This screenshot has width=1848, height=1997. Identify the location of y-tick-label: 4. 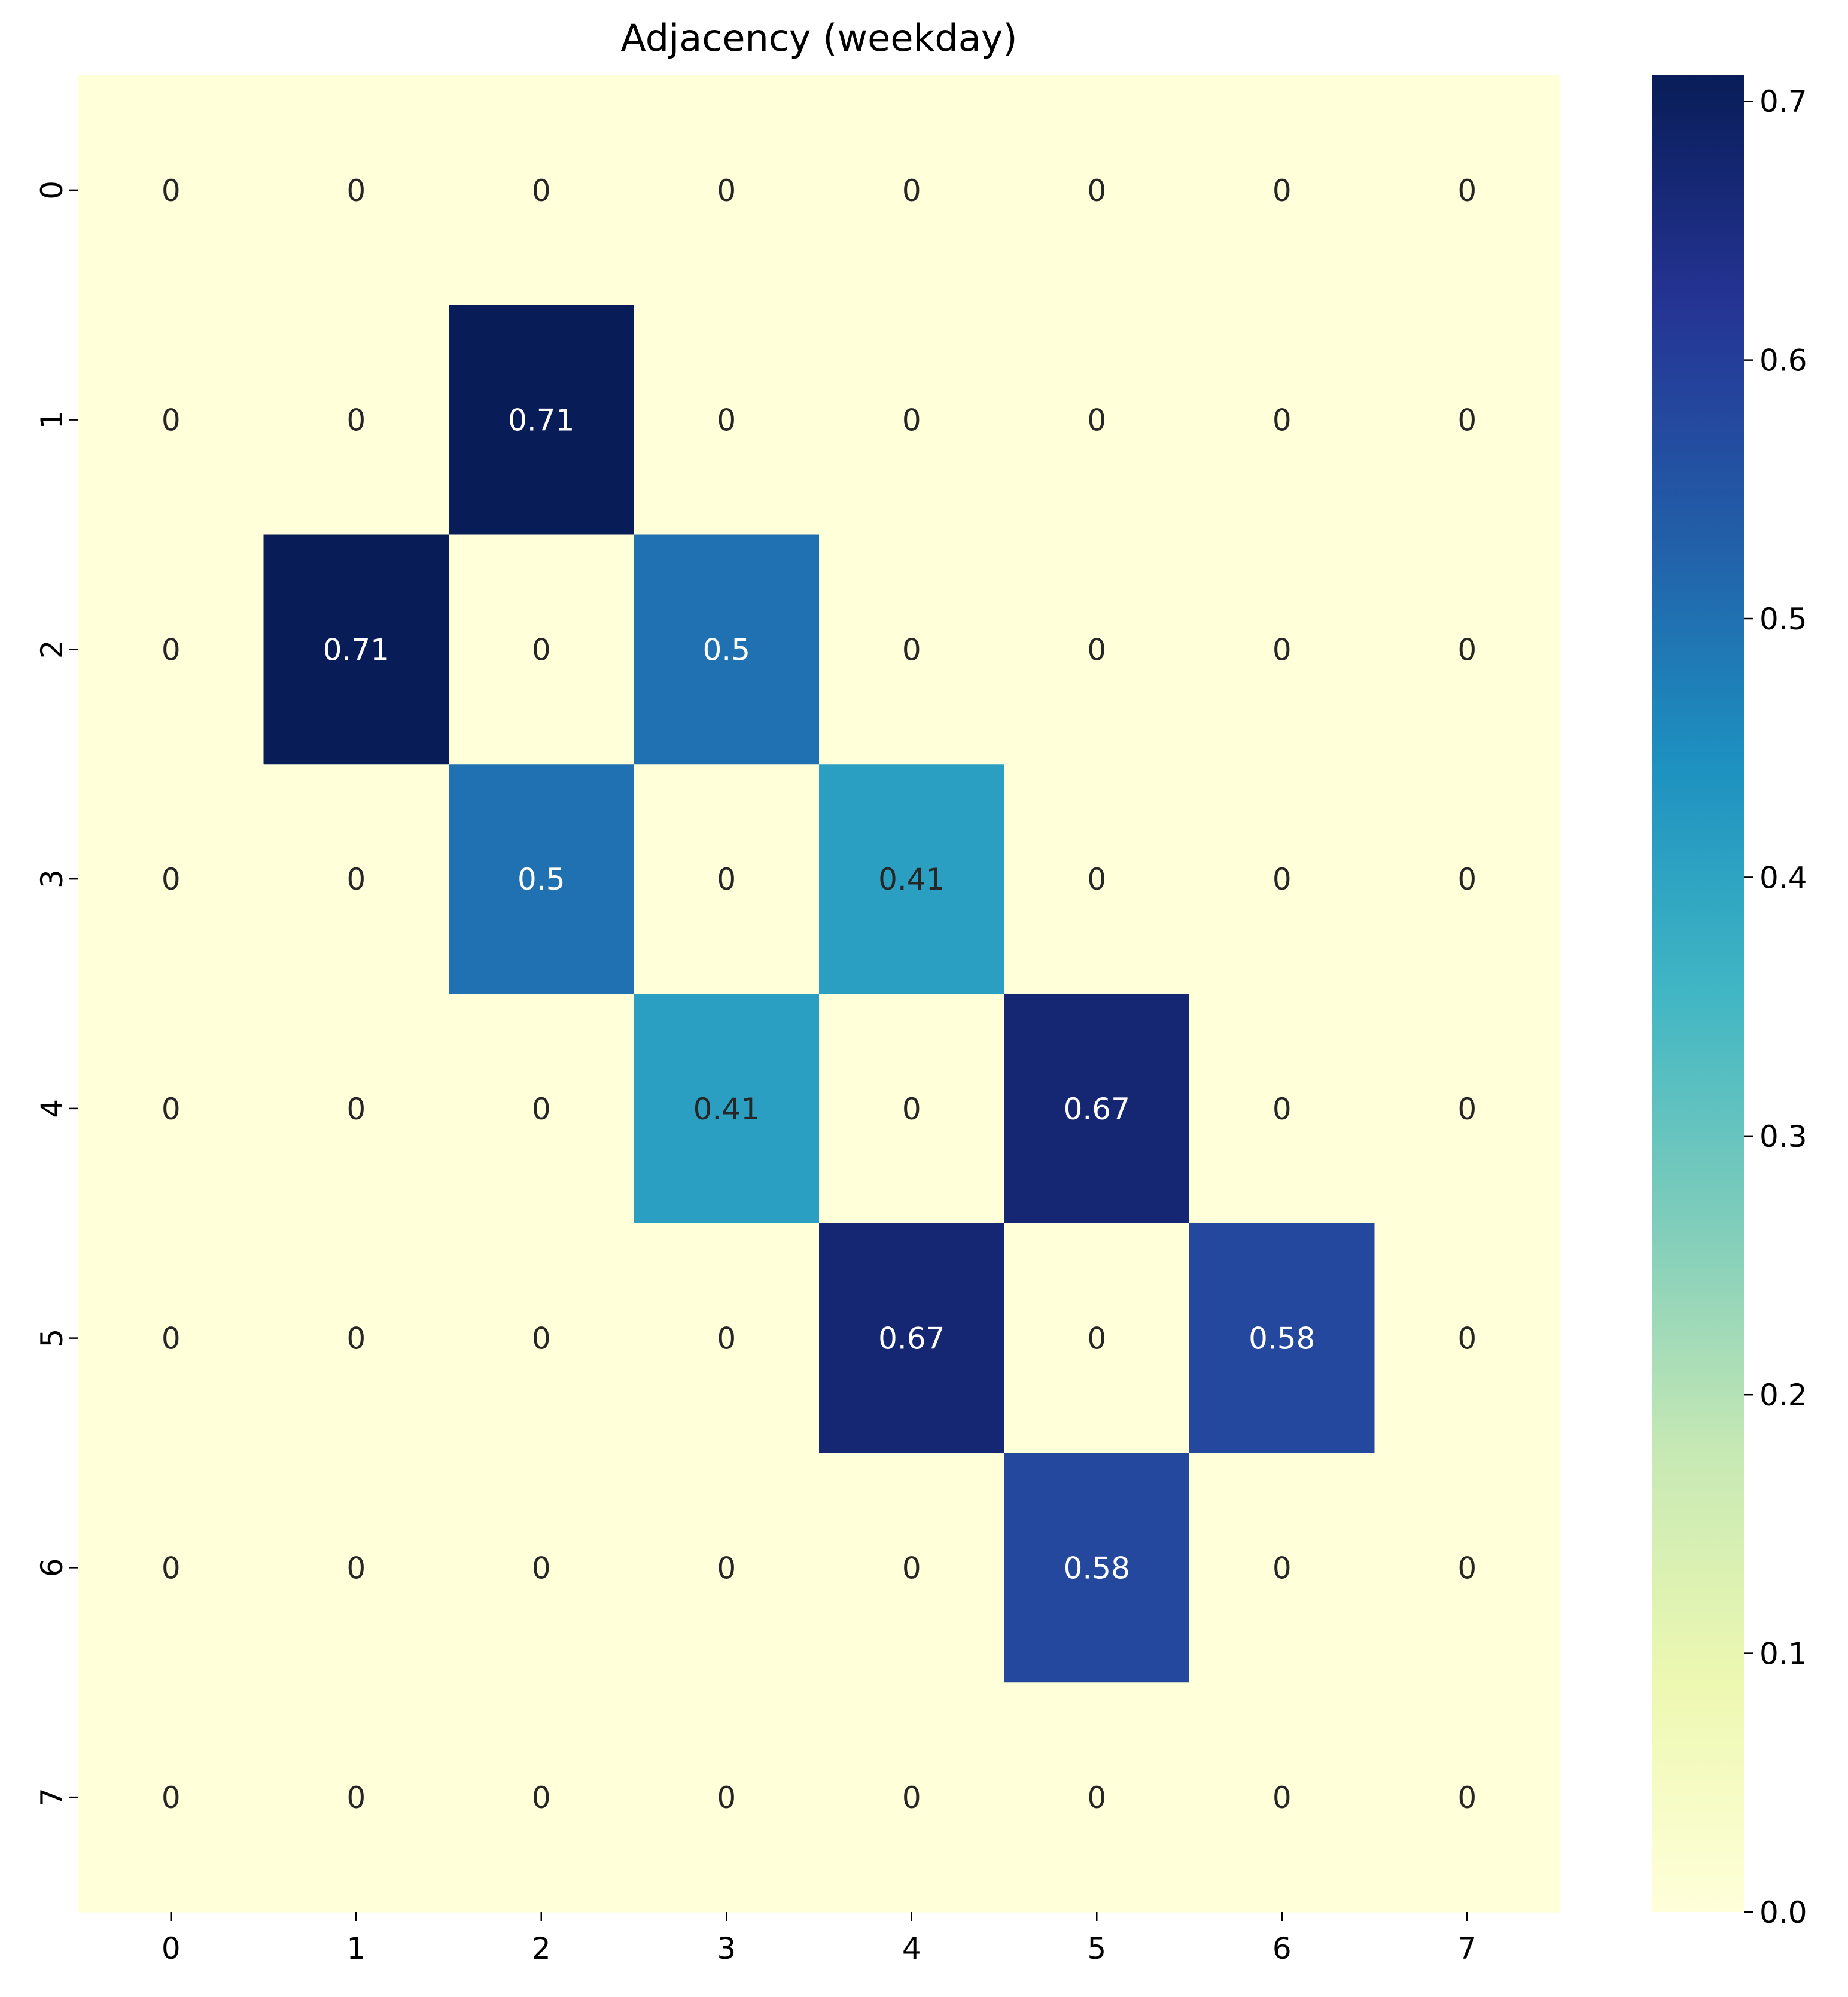
(52, 1108).